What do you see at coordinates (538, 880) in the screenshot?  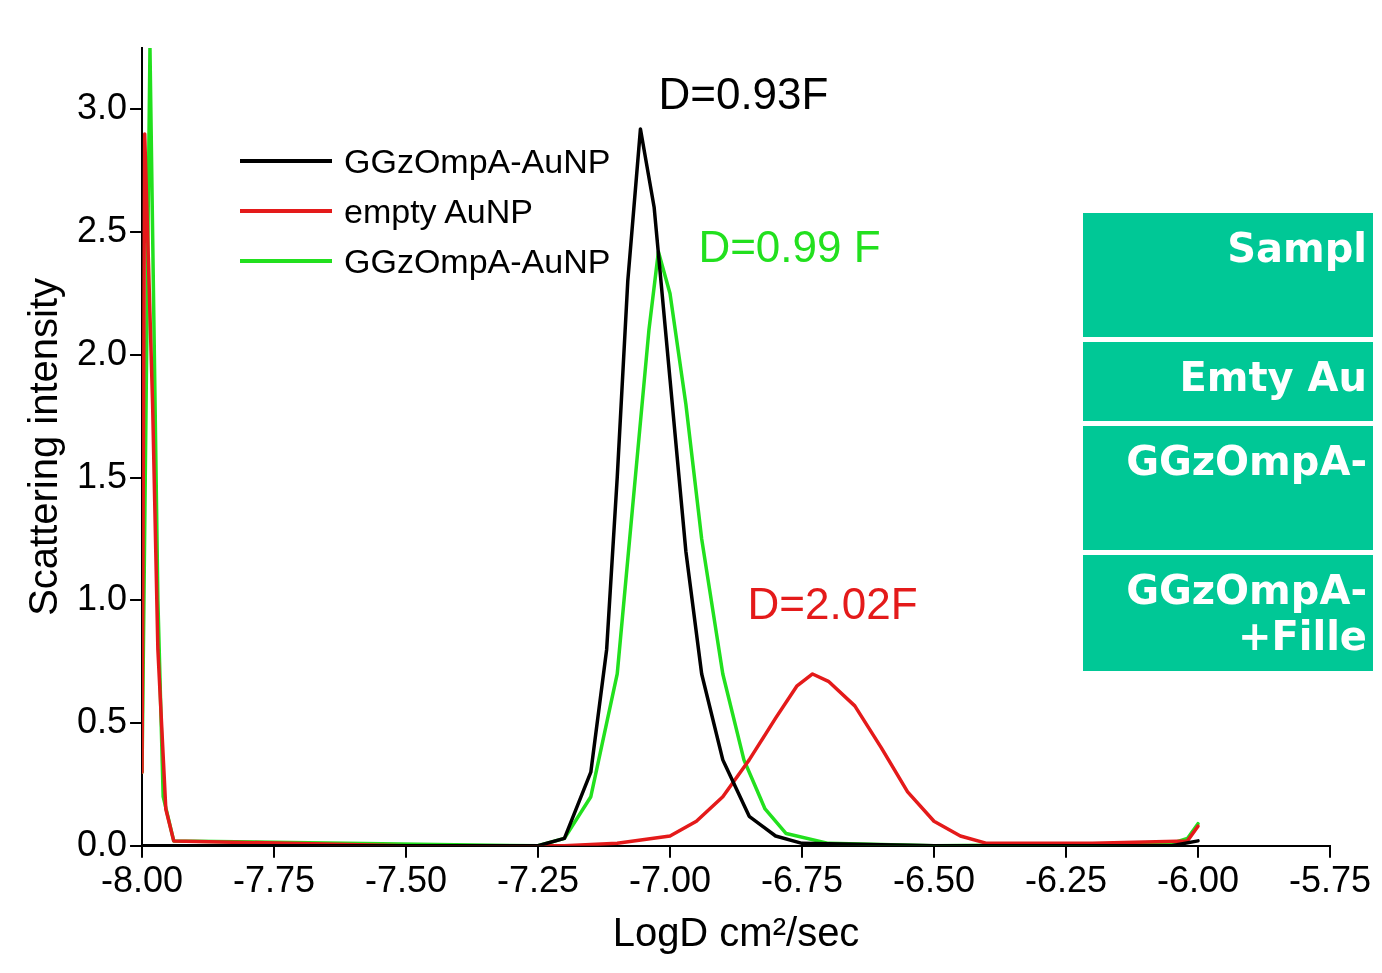 I see `x-tick-label: -7.25` at bounding box center [538, 880].